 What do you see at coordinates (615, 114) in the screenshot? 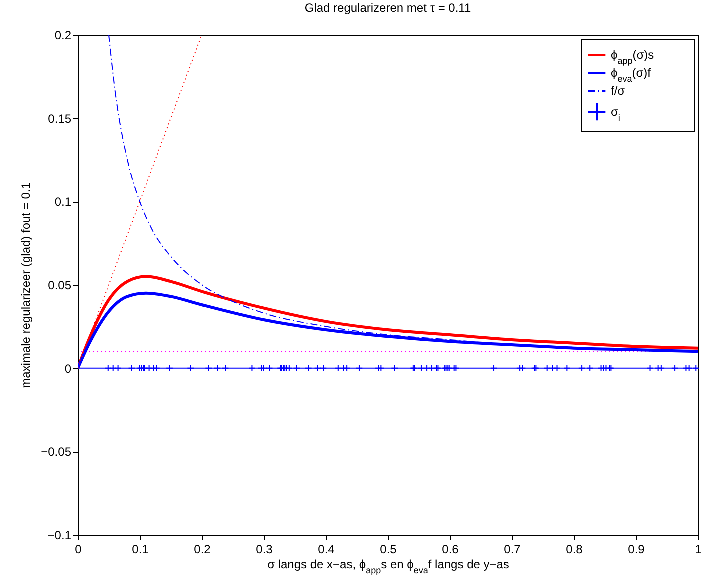
I see `legend-label: σ$_{i}$` at bounding box center [615, 114].